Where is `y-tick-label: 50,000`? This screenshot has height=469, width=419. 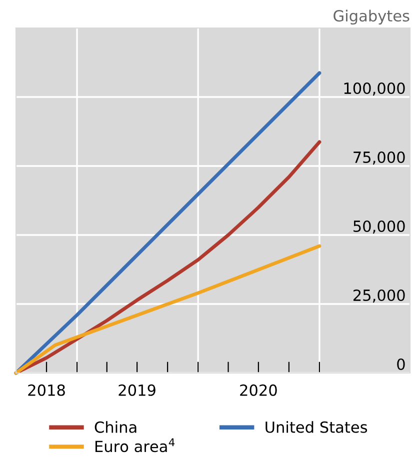
y-tick-label: 50,000 is located at coordinates (379, 227).